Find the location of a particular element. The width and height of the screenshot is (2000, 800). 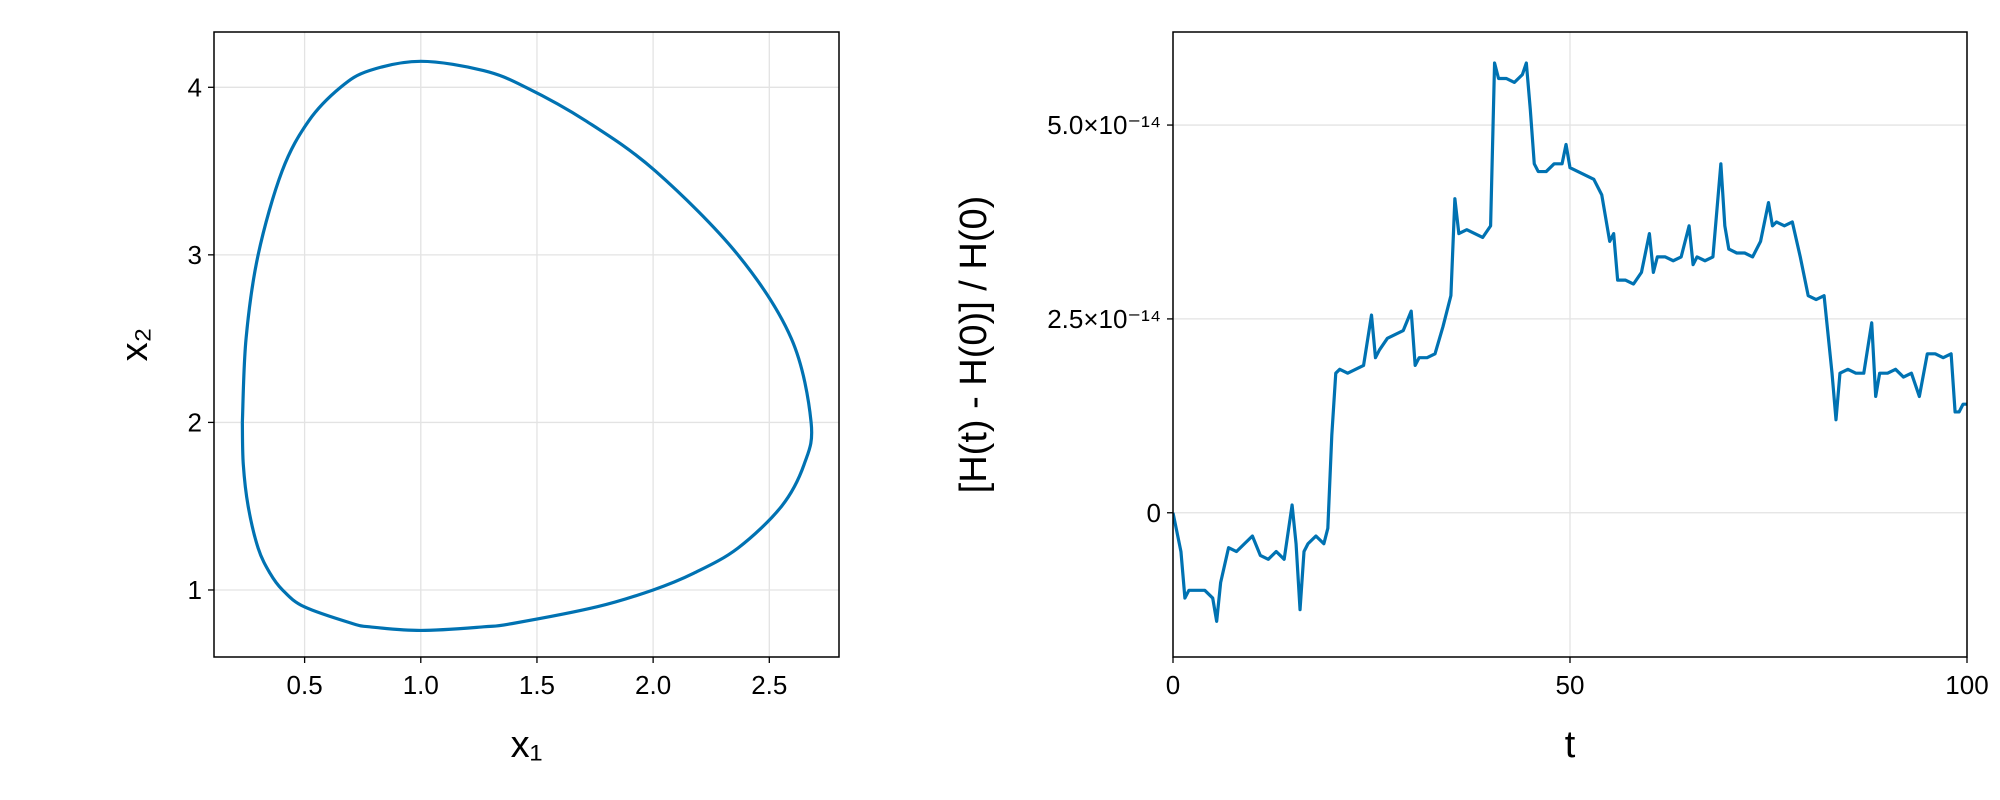

y-axis-label: [H(t) - H(0)] / H(0) is located at coordinates (974, 345).